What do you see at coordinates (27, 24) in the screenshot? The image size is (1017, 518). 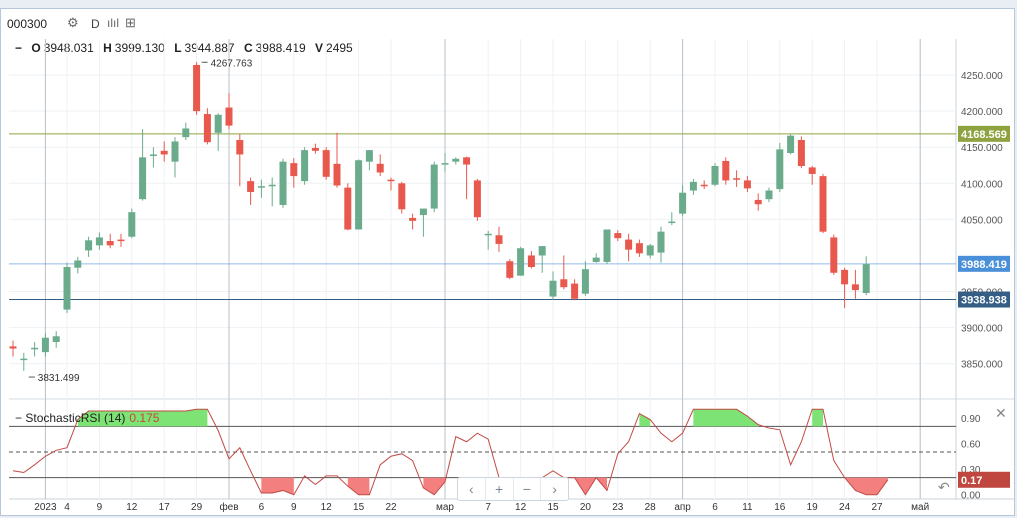 I see `symbol-label: 000300` at bounding box center [27, 24].